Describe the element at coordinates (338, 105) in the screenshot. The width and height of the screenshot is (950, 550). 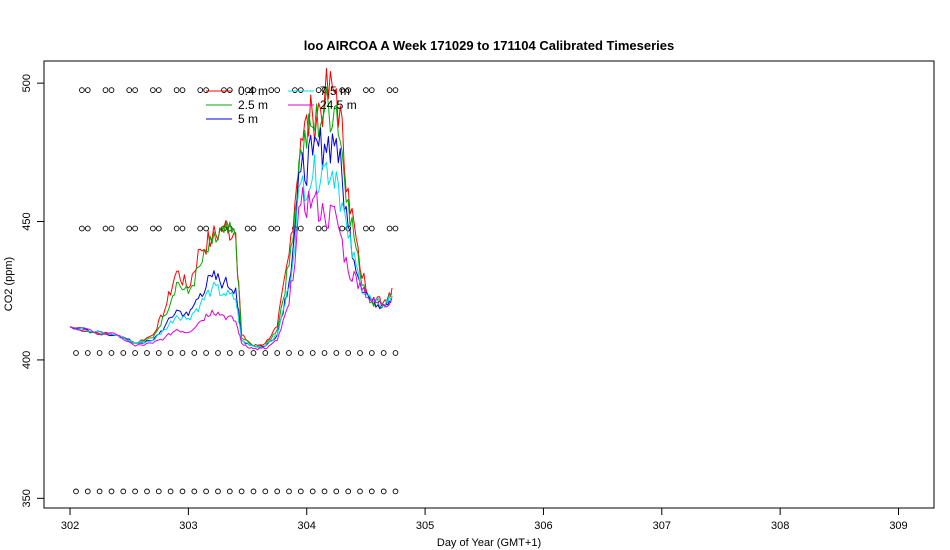
I see `legend-label: 24.5 m` at that location.